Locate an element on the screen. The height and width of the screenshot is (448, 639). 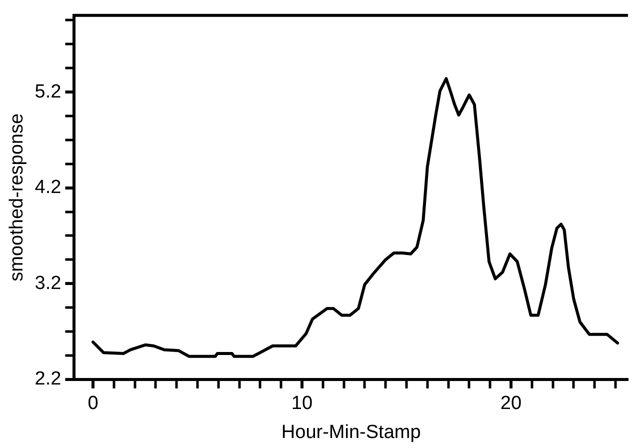
x-tick-label: 0 is located at coordinates (93, 403).